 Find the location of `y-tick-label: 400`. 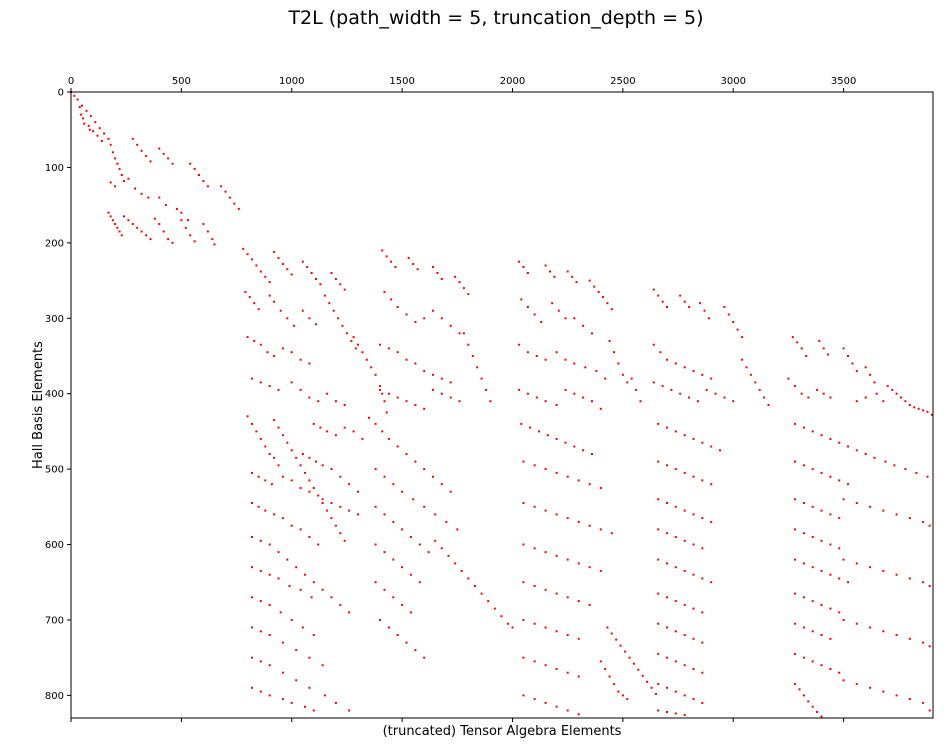

y-tick-label: 400 is located at coordinates (54, 394).